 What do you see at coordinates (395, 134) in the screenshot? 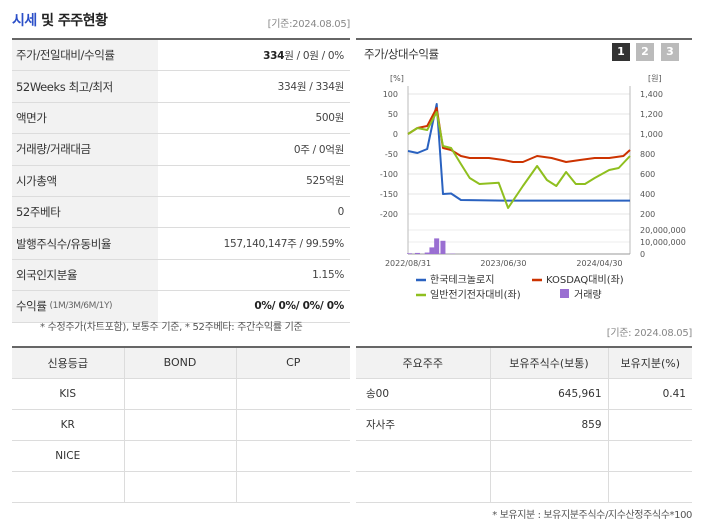
I see `left-axis-tick: 0` at bounding box center [395, 134].